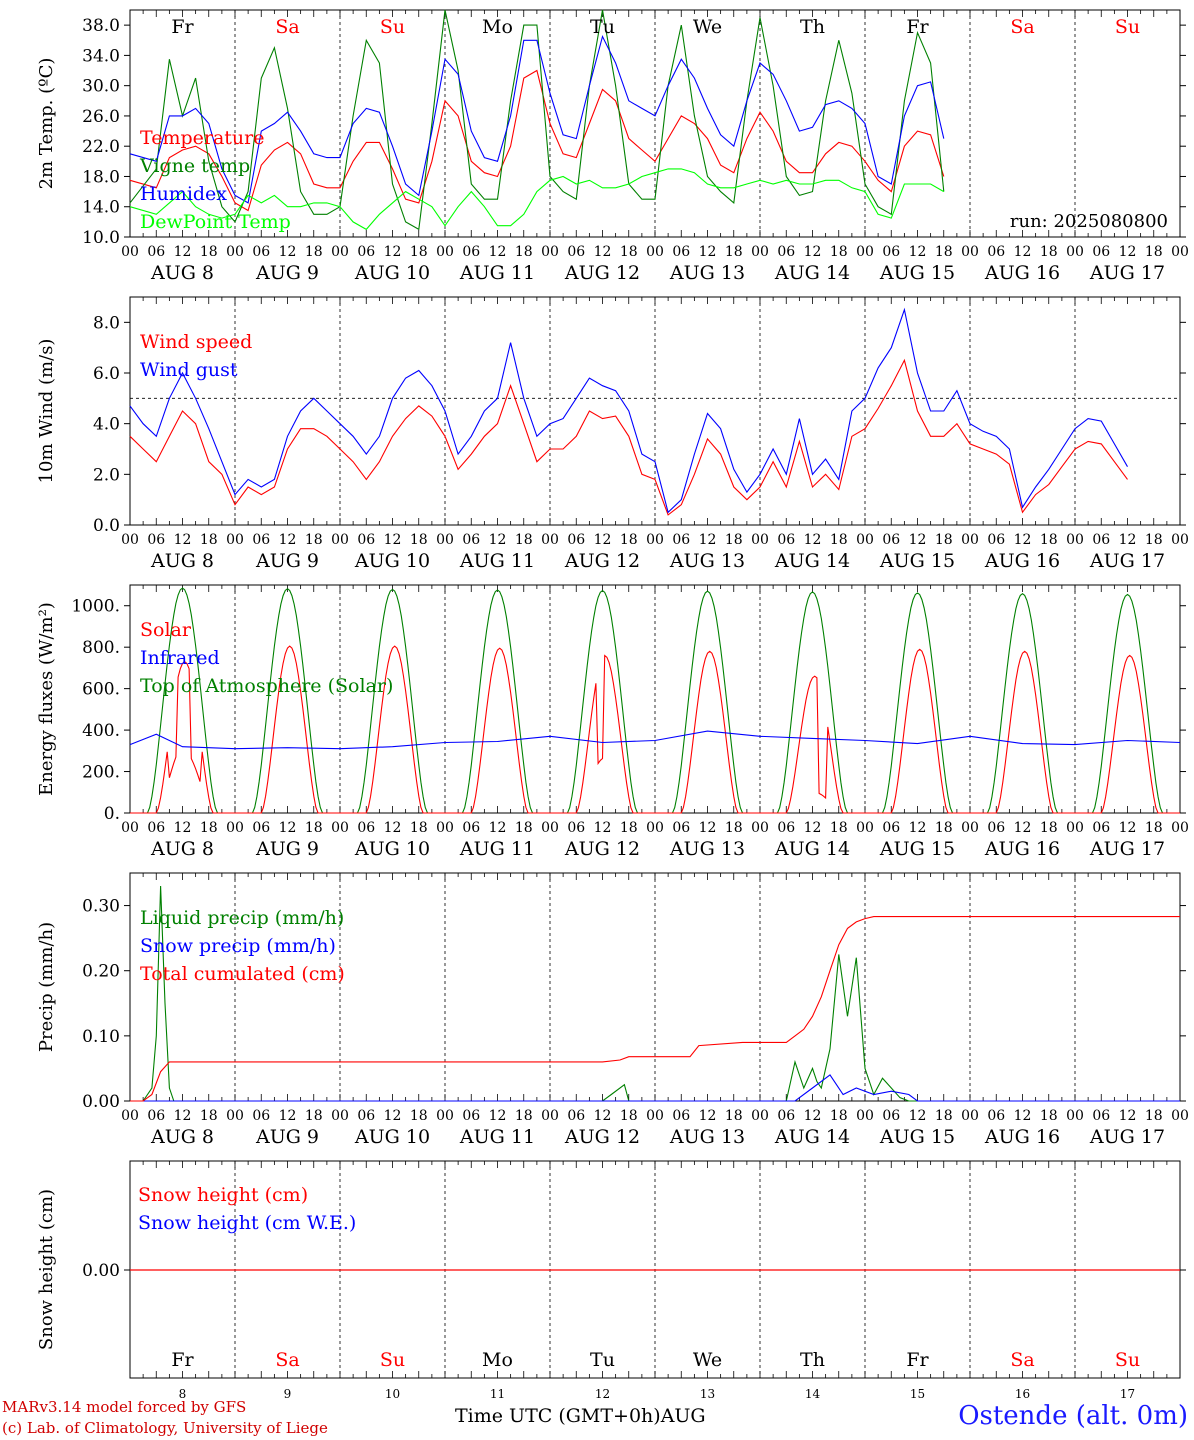 The image size is (1194, 1440). Describe the element at coordinates (537, 199) in the screenshot. I see `temperature-series-line` at that location.